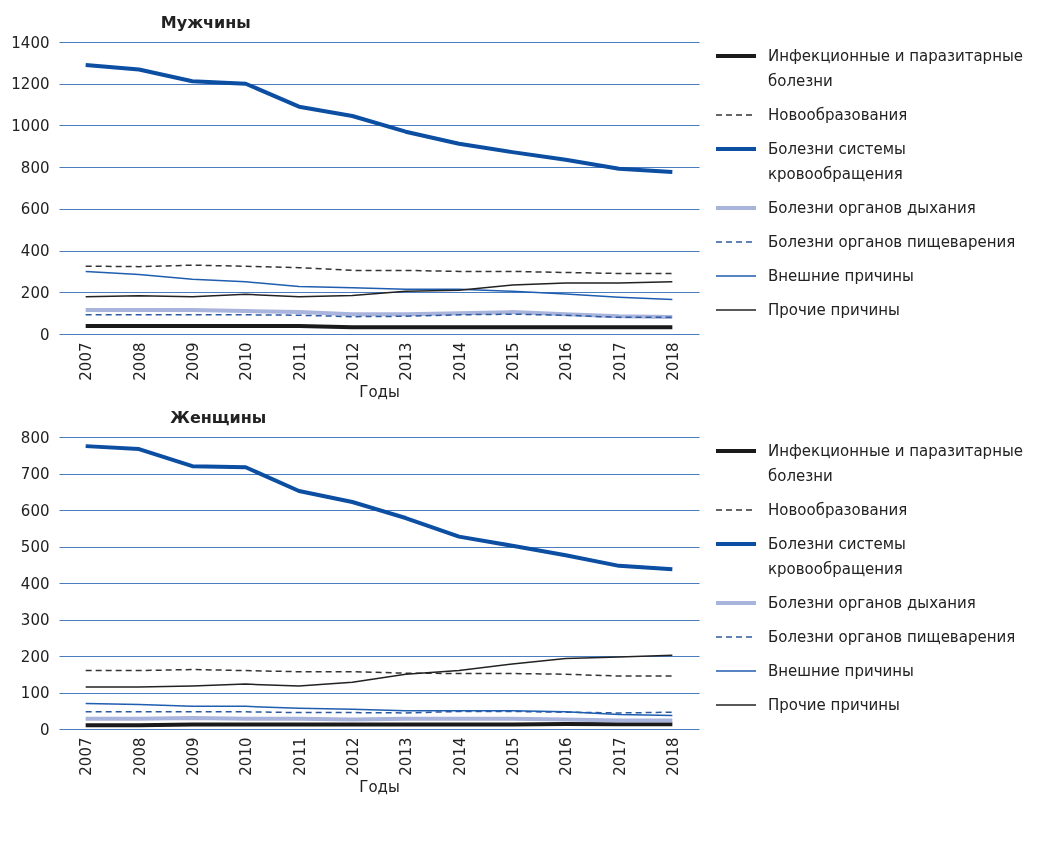 The width and height of the screenshot is (1061, 853). What do you see at coordinates (218, 417) in the screenshot?
I see `chart-title: Женщины` at bounding box center [218, 417].